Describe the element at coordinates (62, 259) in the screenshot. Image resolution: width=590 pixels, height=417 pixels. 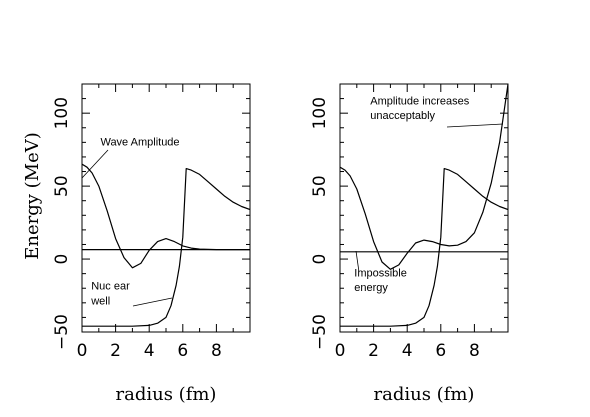
I see `panel1-y-tick-label: 0` at that location.